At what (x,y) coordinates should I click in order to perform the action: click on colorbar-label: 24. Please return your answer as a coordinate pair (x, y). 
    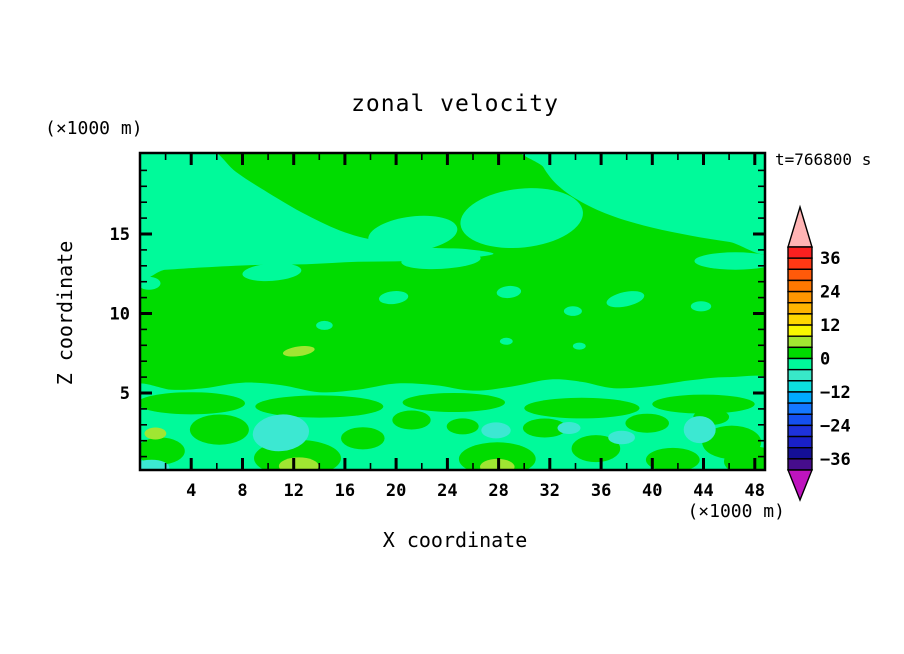
    Looking at the image, I should click on (830, 293).